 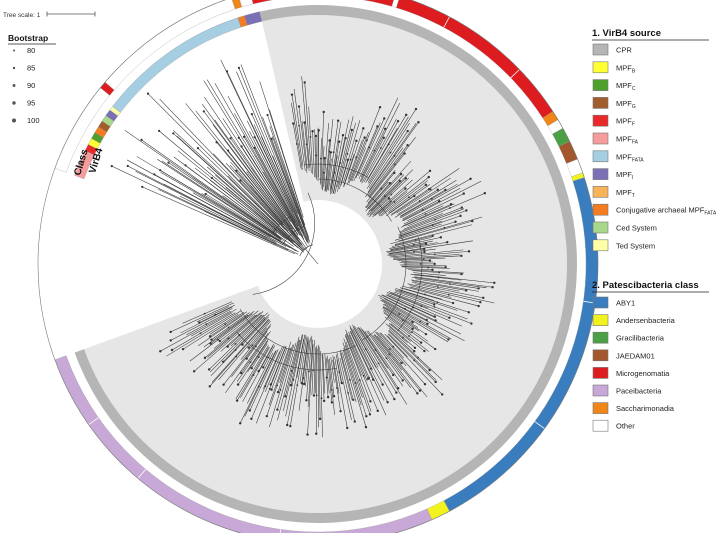 What do you see at coordinates (33, 120) in the screenshot?
I see `bootstrap-level-label: 100` at bounding box center [33, 120].